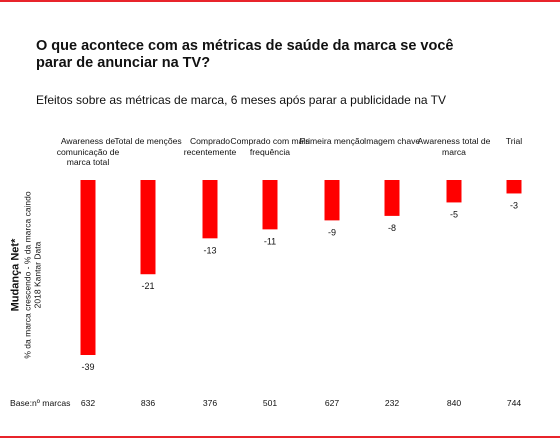  I want to click on base-value-2: 836, so click(148, 403).